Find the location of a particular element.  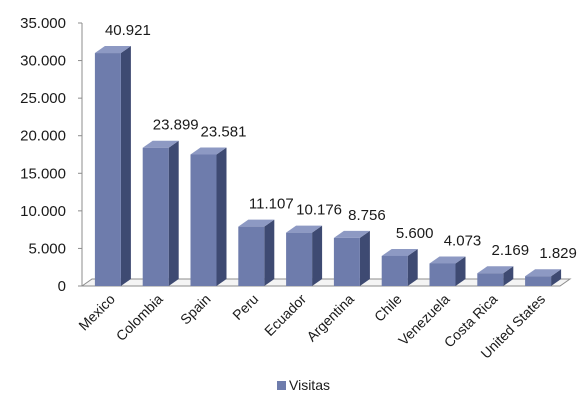

category-label: Argentina is located at coordinates (330, 318).